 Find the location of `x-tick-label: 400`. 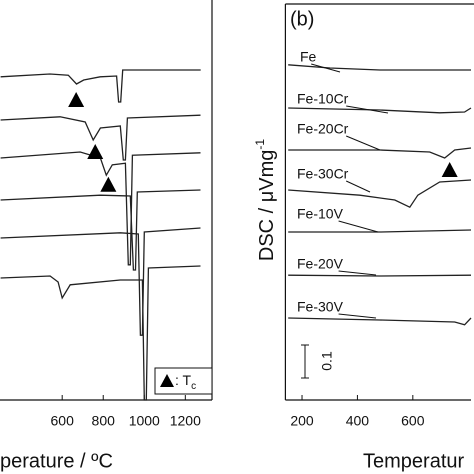

x-tick-label: 400 is located at coordinates (358, 421).